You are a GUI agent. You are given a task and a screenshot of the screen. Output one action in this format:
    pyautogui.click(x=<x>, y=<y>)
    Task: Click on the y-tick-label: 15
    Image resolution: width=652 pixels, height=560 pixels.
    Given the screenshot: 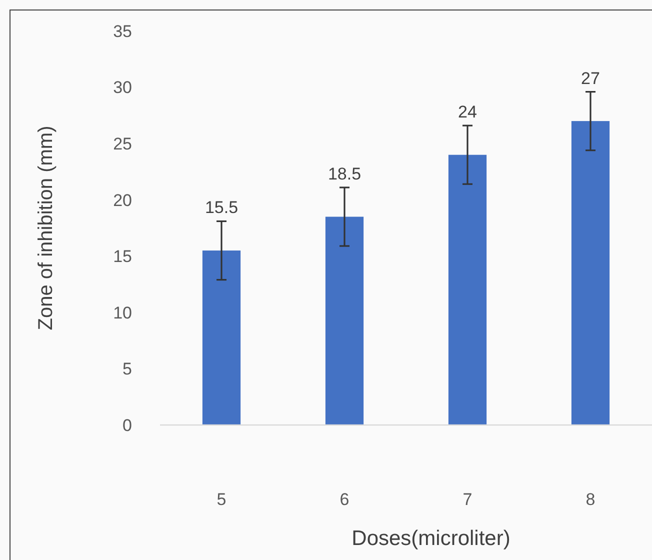 What is the action you would take?
    pyautogui.click(x=122, y=256)
    